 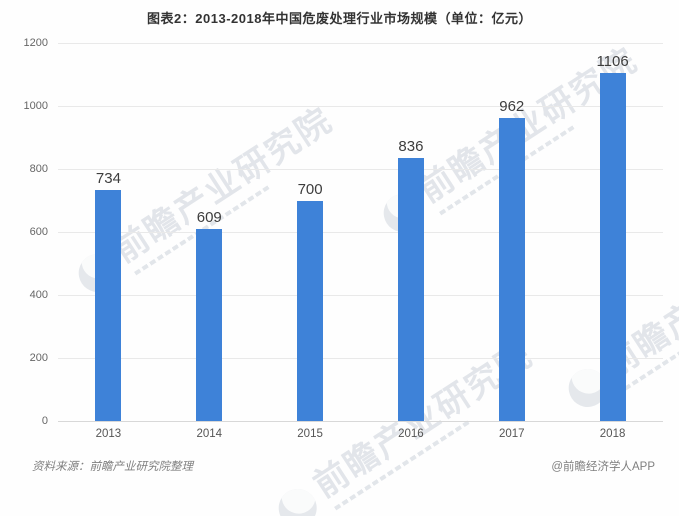 What do you see at coordinates (297, 498) in the screenshot?
I see `qianzhan-logo-icon` at bounding box center [297, 498].